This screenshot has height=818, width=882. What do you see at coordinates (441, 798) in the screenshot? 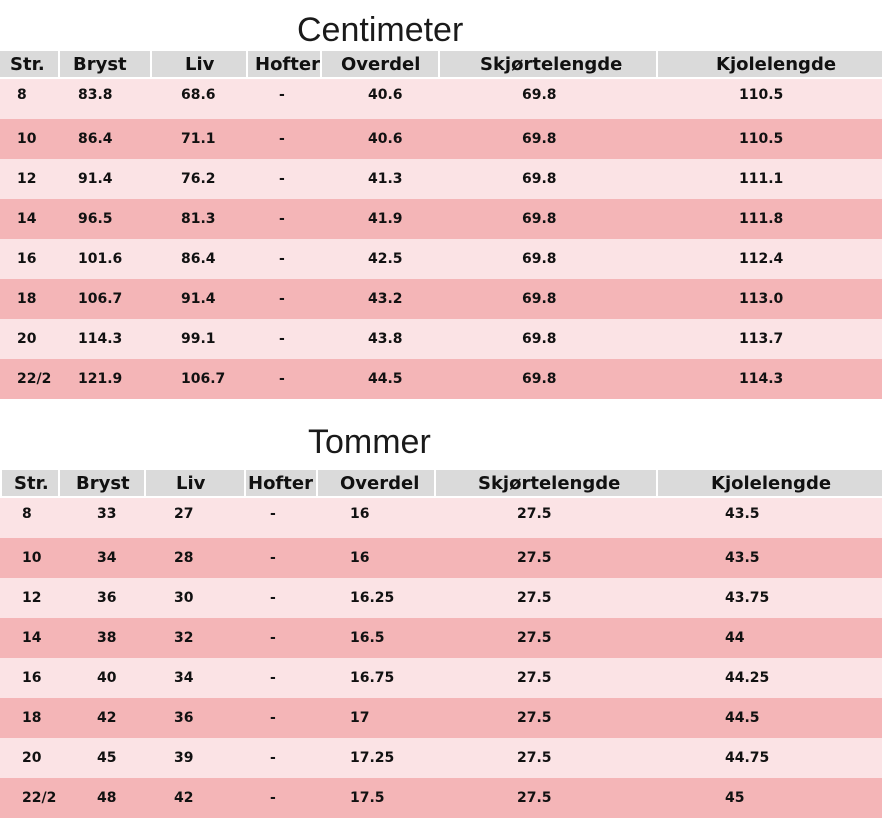
I see `table-row: 22/2 48 42 - 17.5 27.5 45` at bounding box center [441, 798].